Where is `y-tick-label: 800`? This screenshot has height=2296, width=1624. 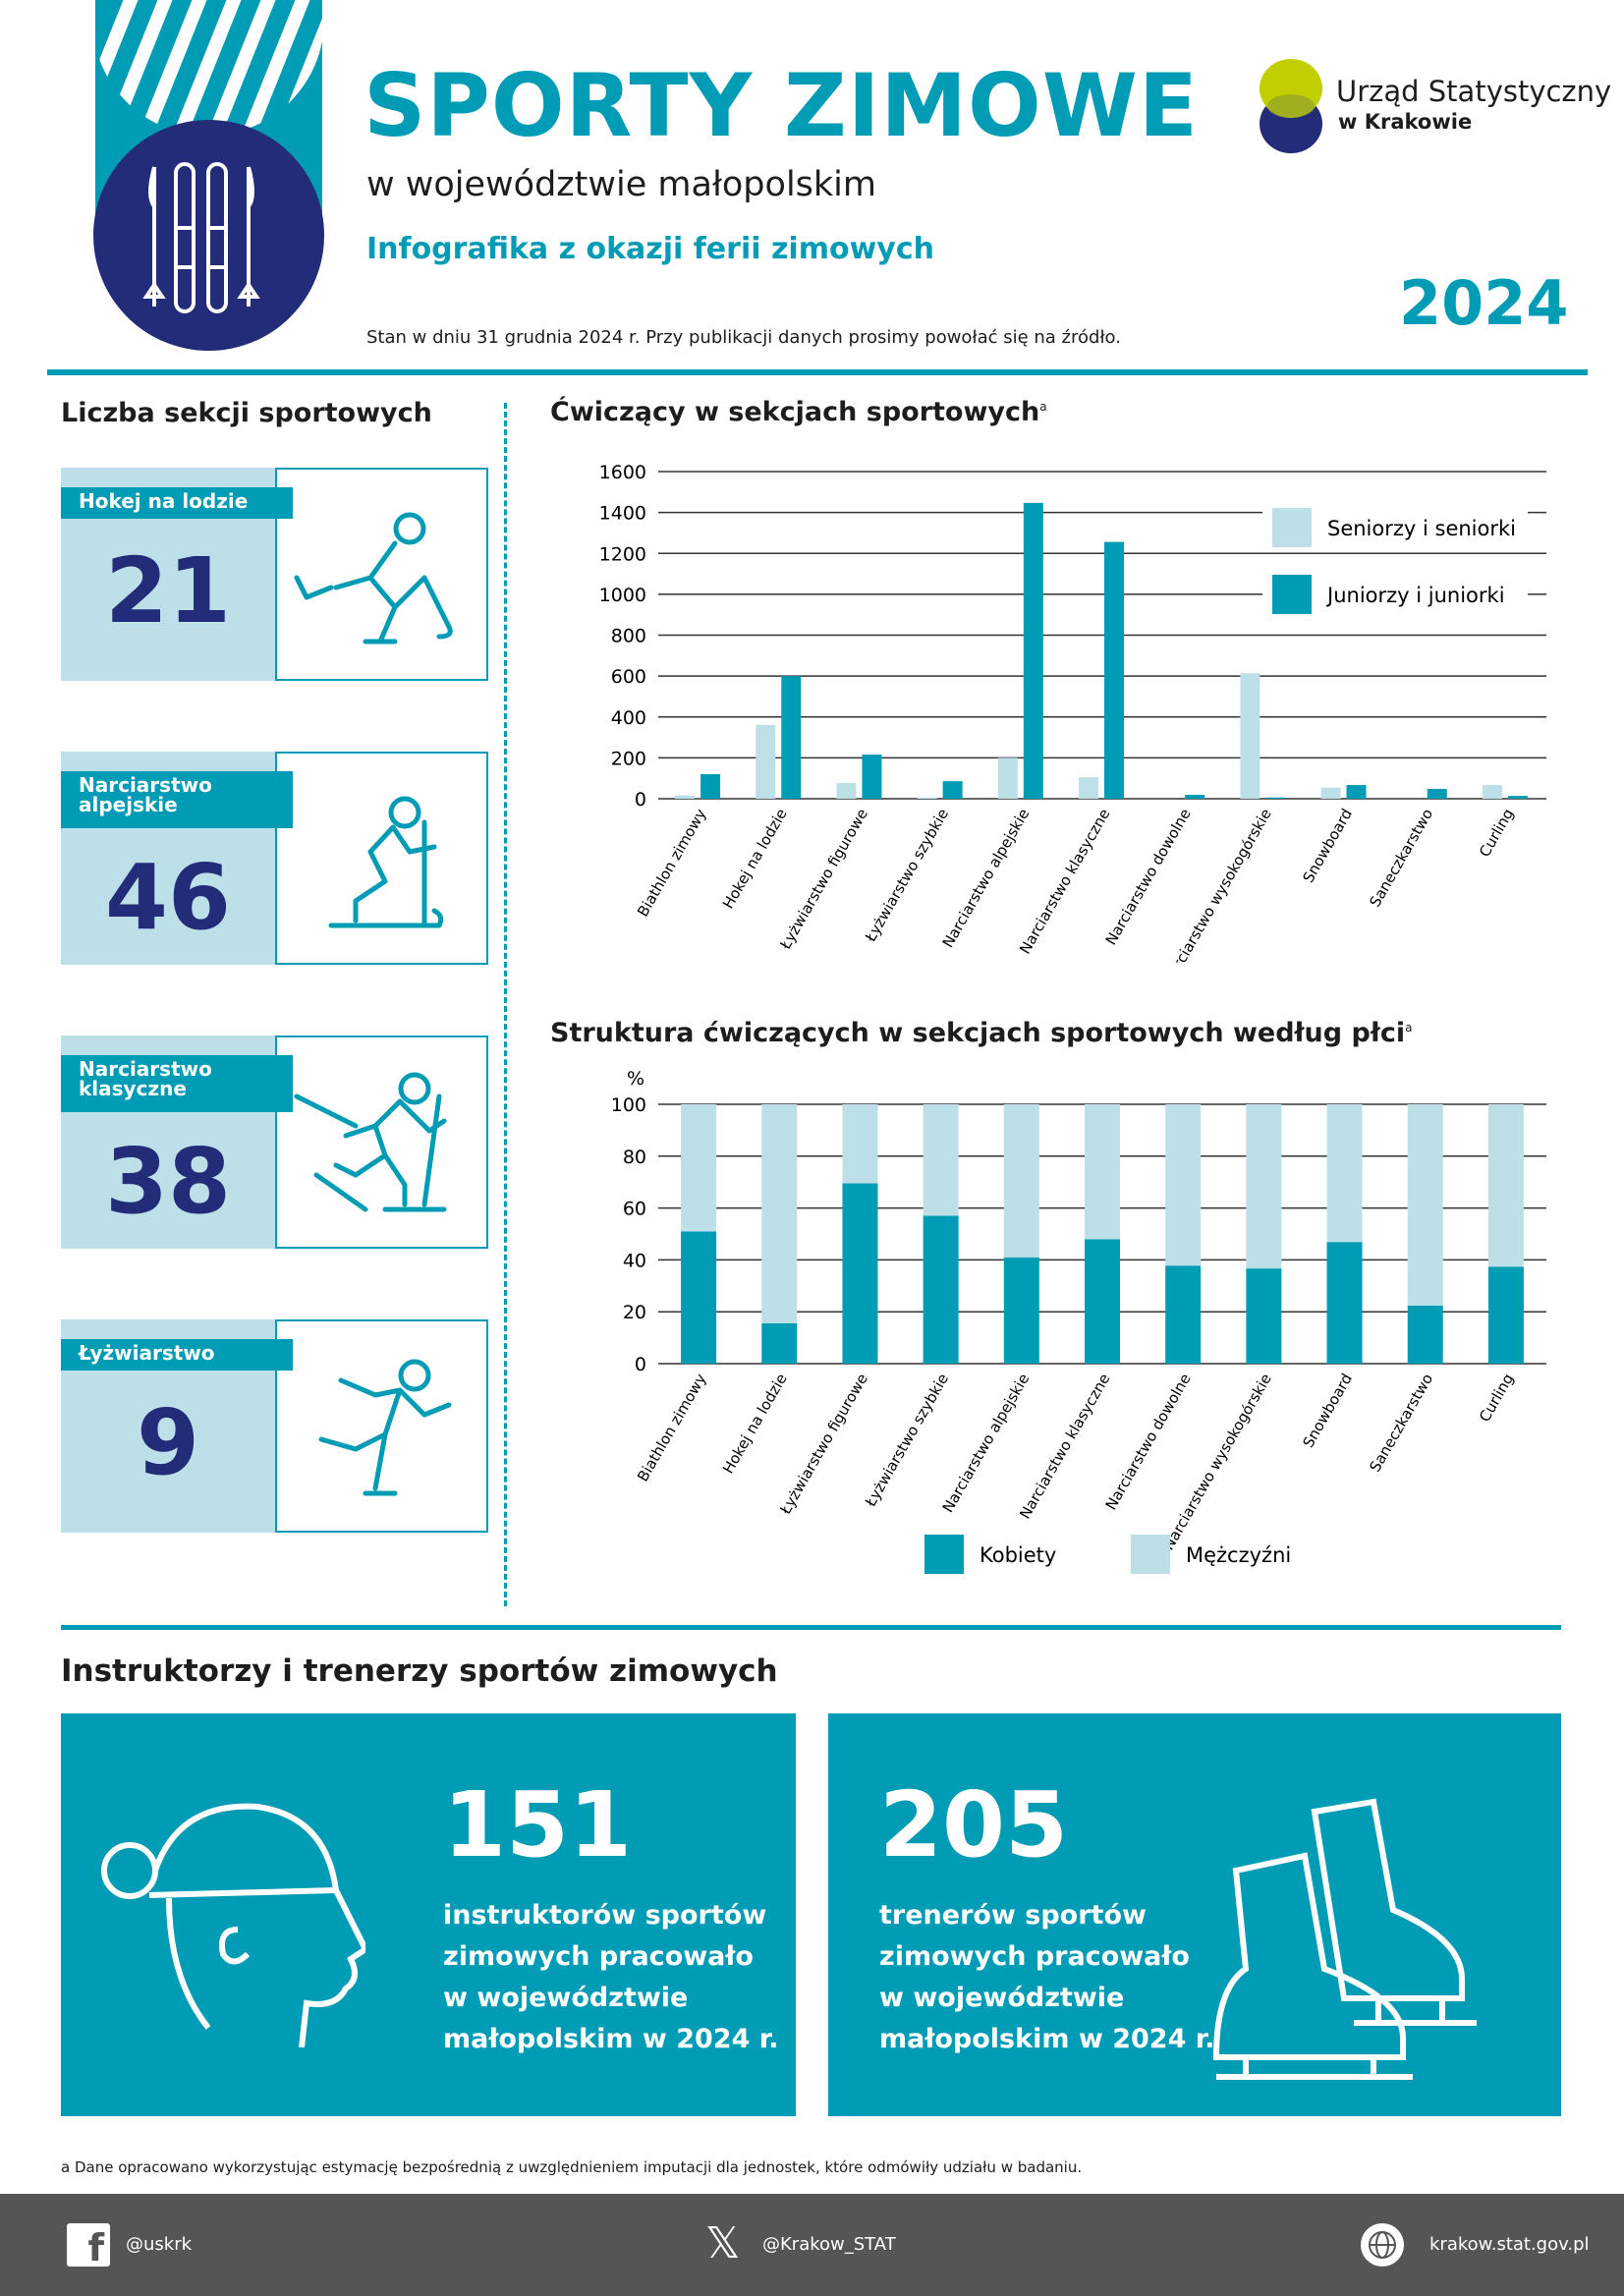 y-tick-label: 800 is located at coordinates (628, 636).